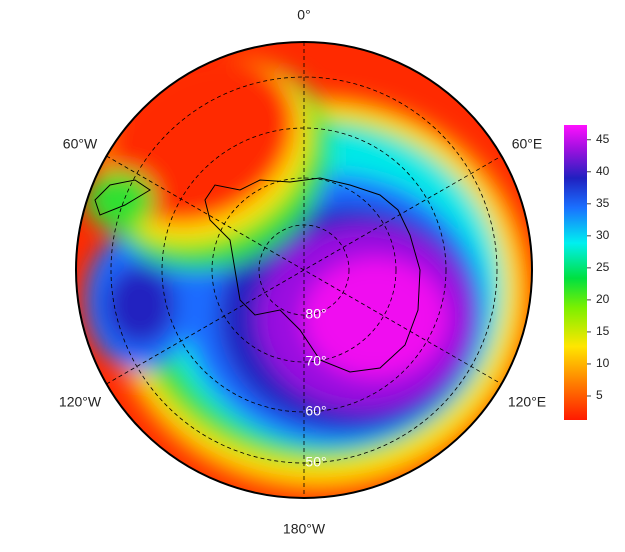  What do you see at coordinates (315, 462) in the screenshot?
I see `latitude-label: 50°` at bounding box center [315, 462].